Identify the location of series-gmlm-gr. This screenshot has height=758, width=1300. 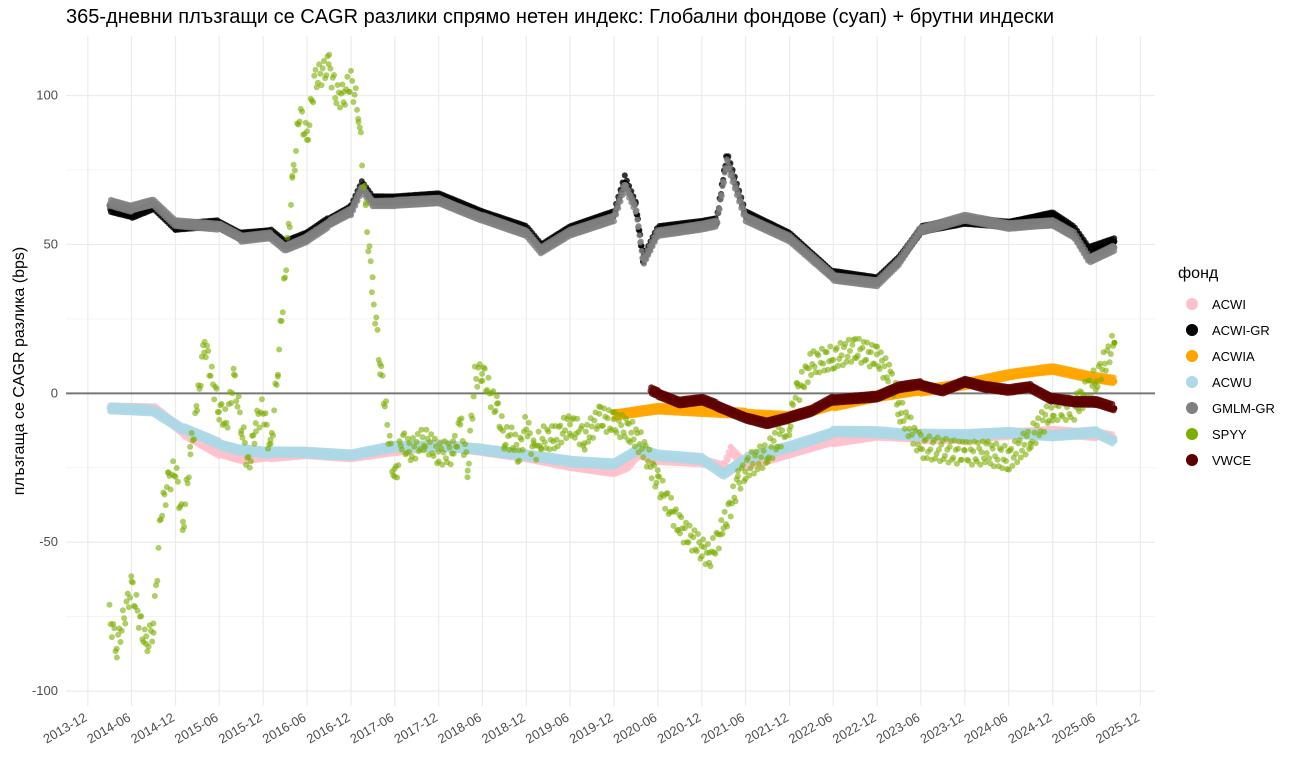
(612, 223).